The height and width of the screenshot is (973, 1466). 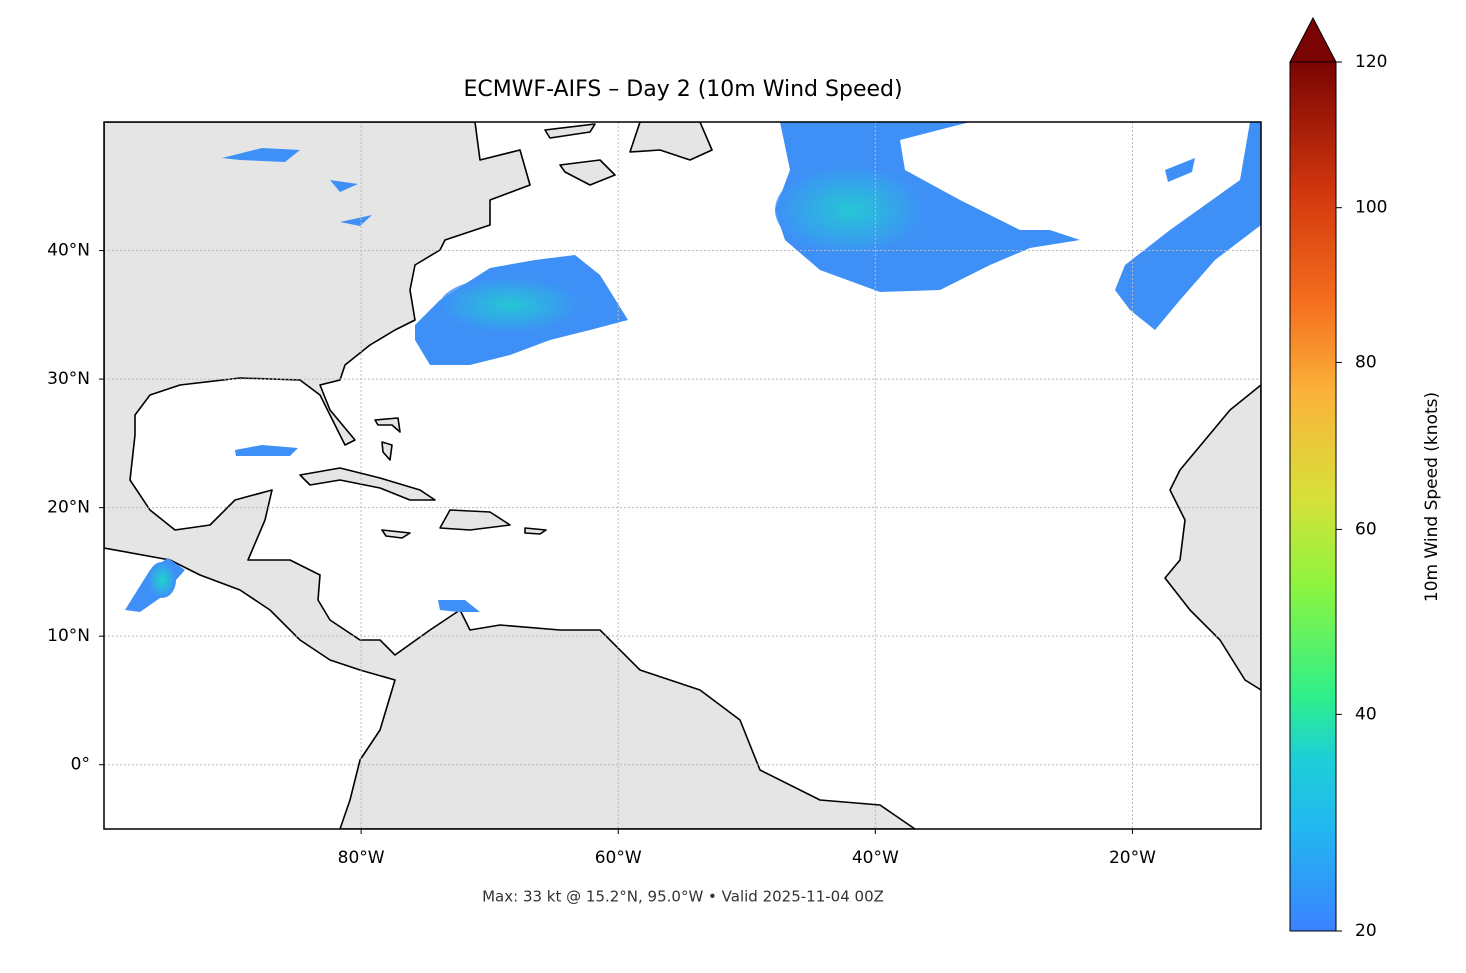 I want to click on x-tick-label: 80°W, so click(x=361, y=858).